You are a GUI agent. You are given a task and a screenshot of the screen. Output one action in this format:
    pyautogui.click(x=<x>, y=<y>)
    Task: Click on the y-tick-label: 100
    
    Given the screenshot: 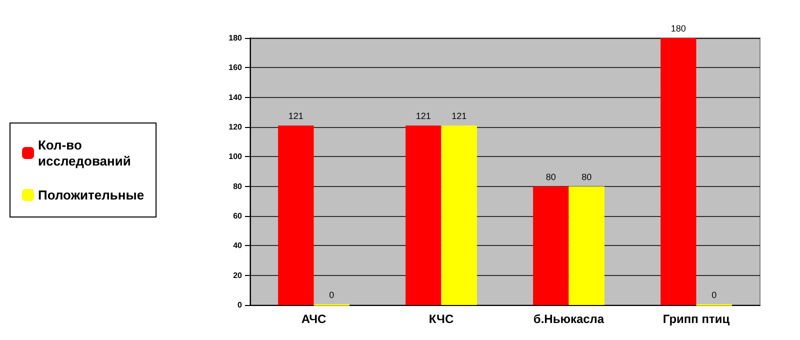 What is the action you would take?
    pyautogui.click(x=235, y=157)
    